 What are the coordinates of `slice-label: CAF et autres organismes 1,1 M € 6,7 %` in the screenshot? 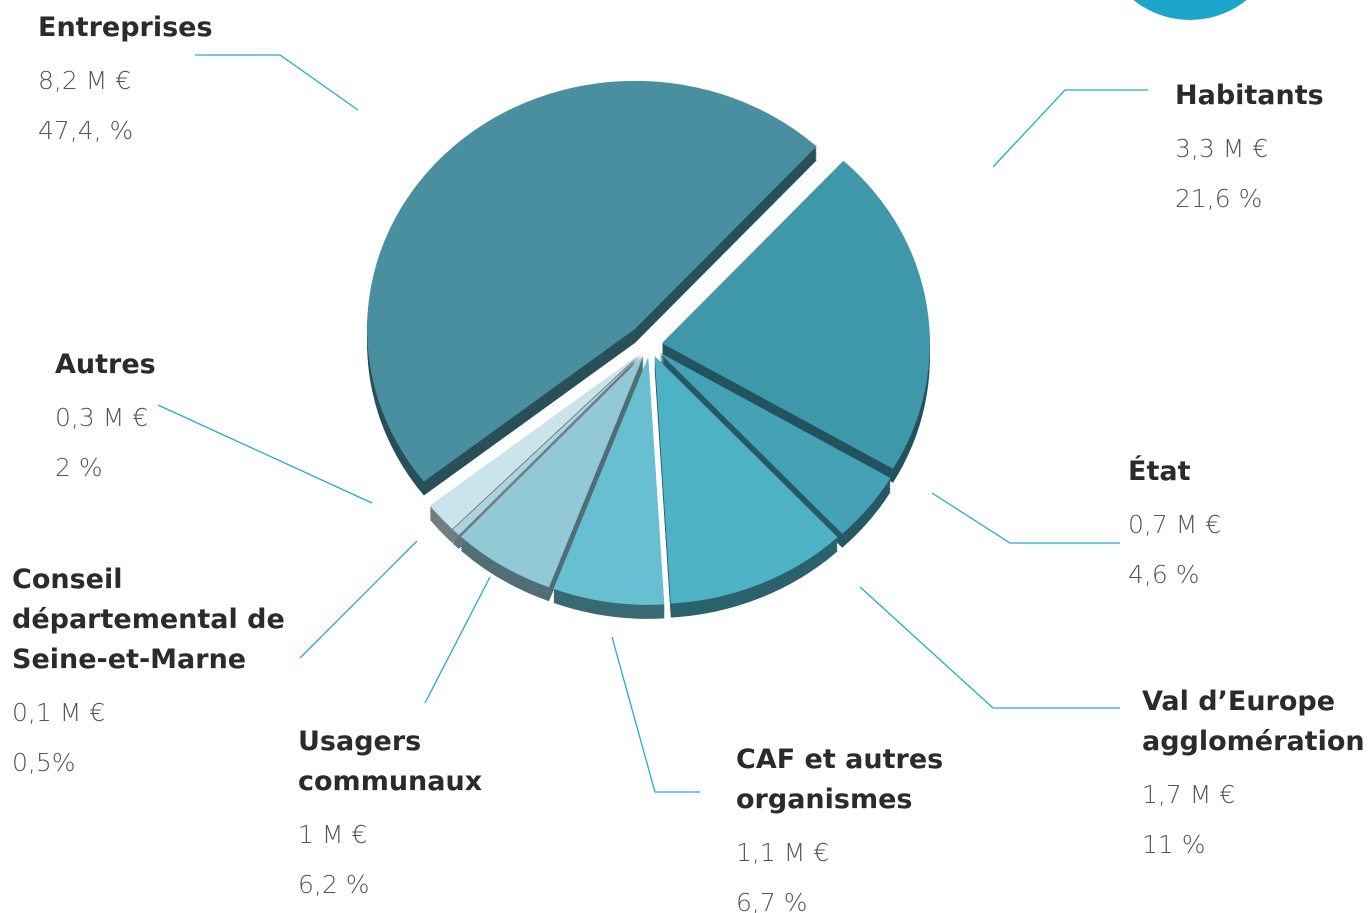 It's located at (856, 826).